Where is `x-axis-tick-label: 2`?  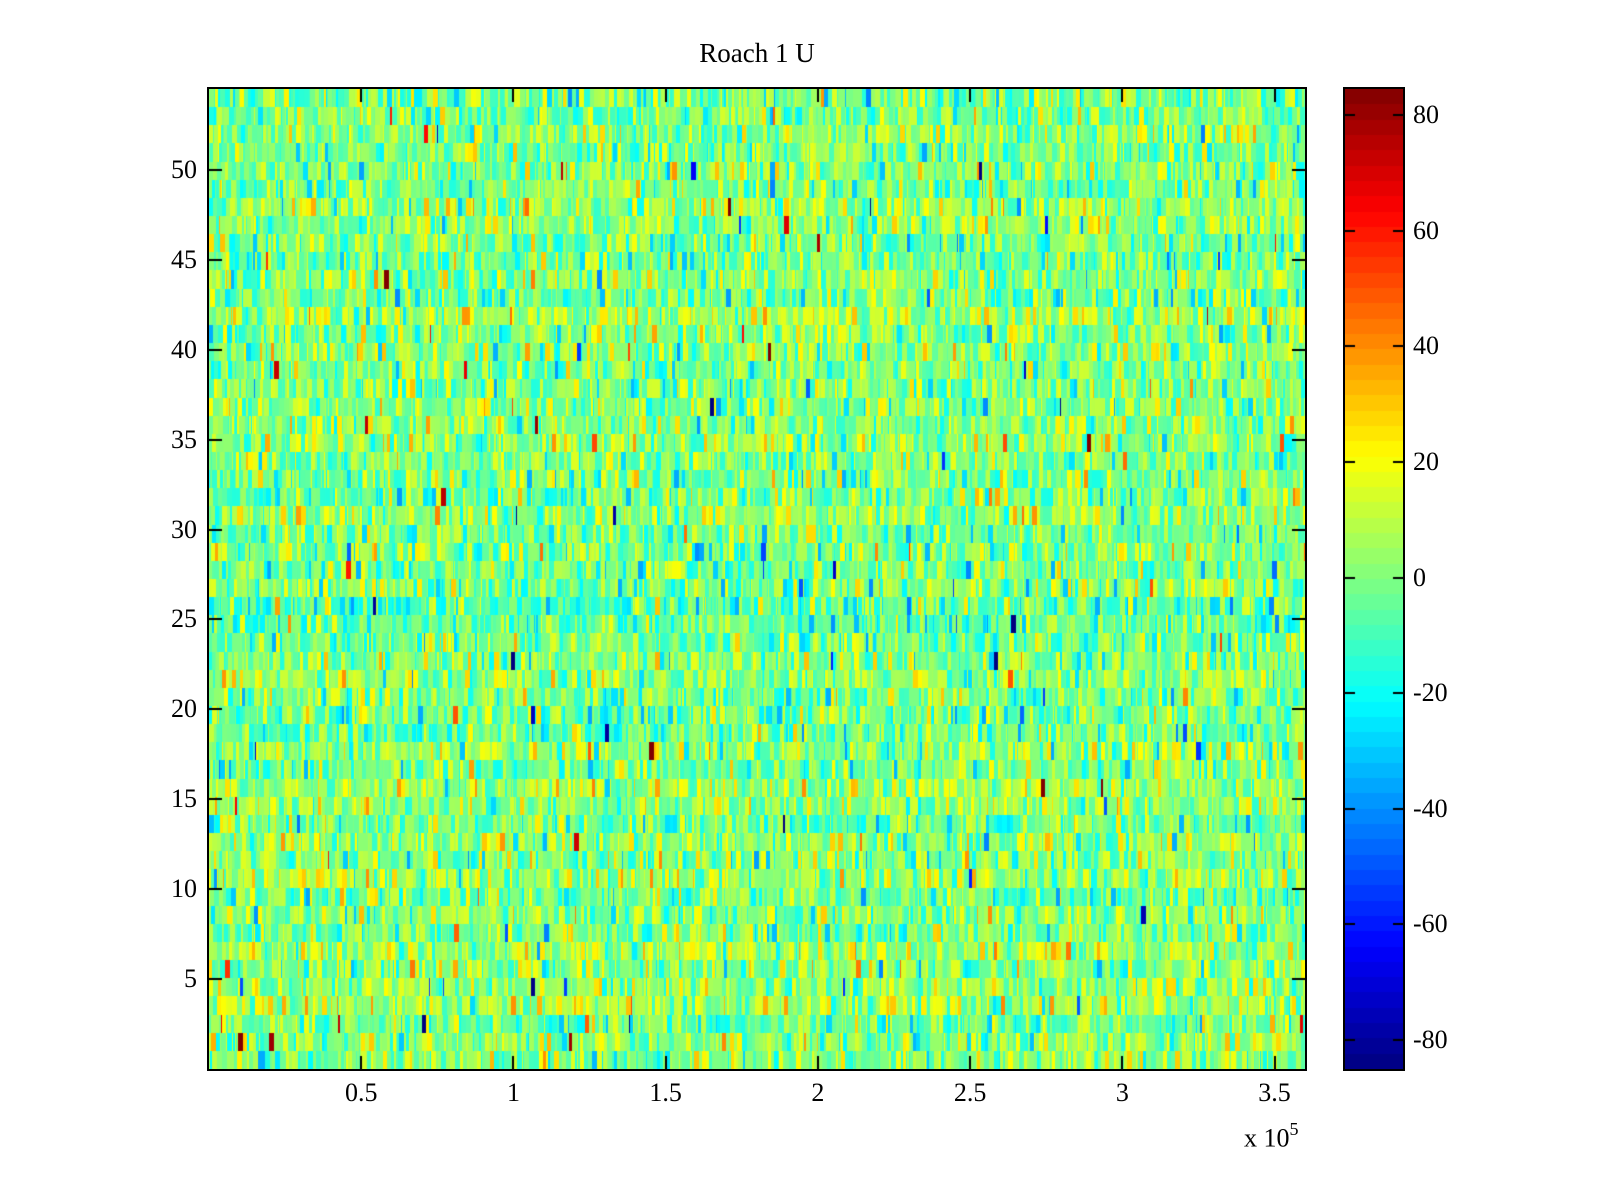
x-axis-tick-label: 2 is located at coordinates (818, 1092).